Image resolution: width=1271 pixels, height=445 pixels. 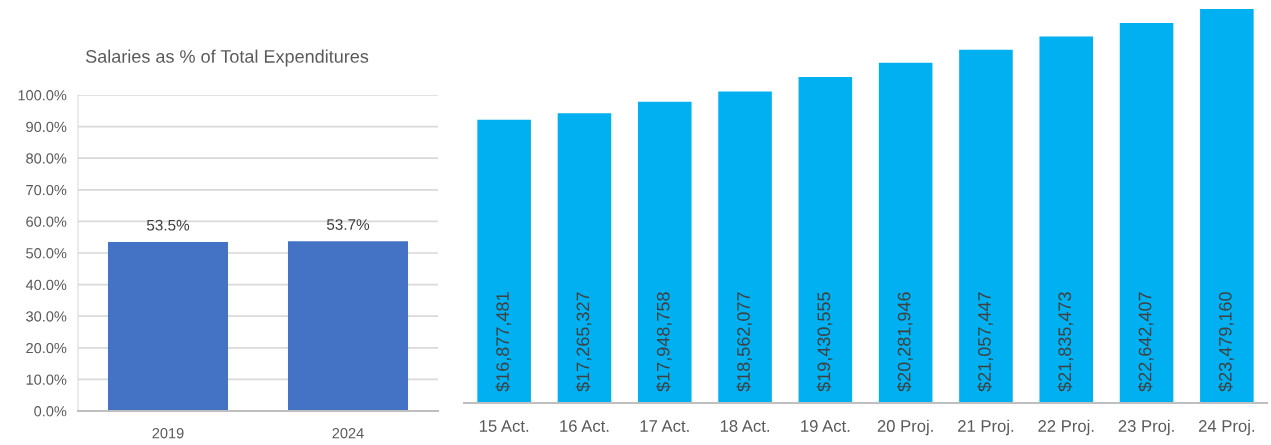 What do you see at coordinates (42, 95) in the screenshot?
I see `y-tick-label: 100.0%` at bounding box center [42, 95].